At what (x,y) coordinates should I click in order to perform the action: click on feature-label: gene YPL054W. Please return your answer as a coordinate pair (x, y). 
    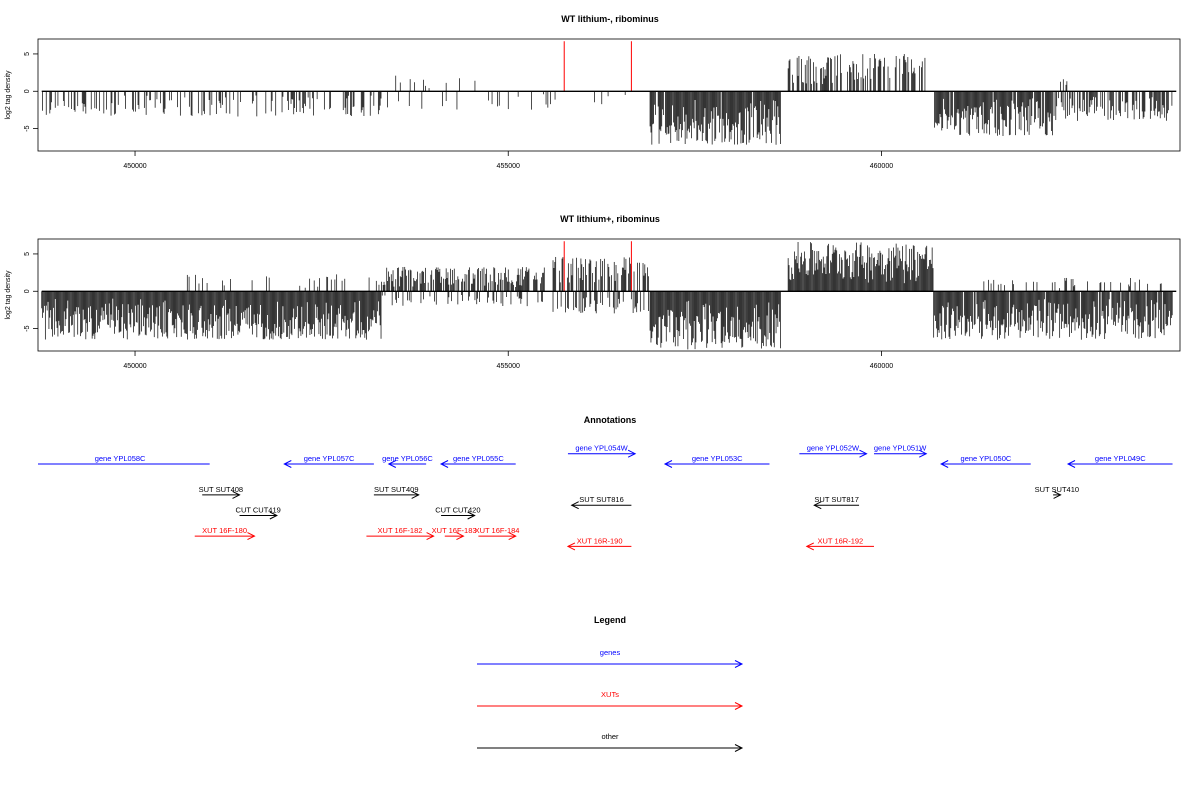
    Looking at the image, I should click on (601, 448).